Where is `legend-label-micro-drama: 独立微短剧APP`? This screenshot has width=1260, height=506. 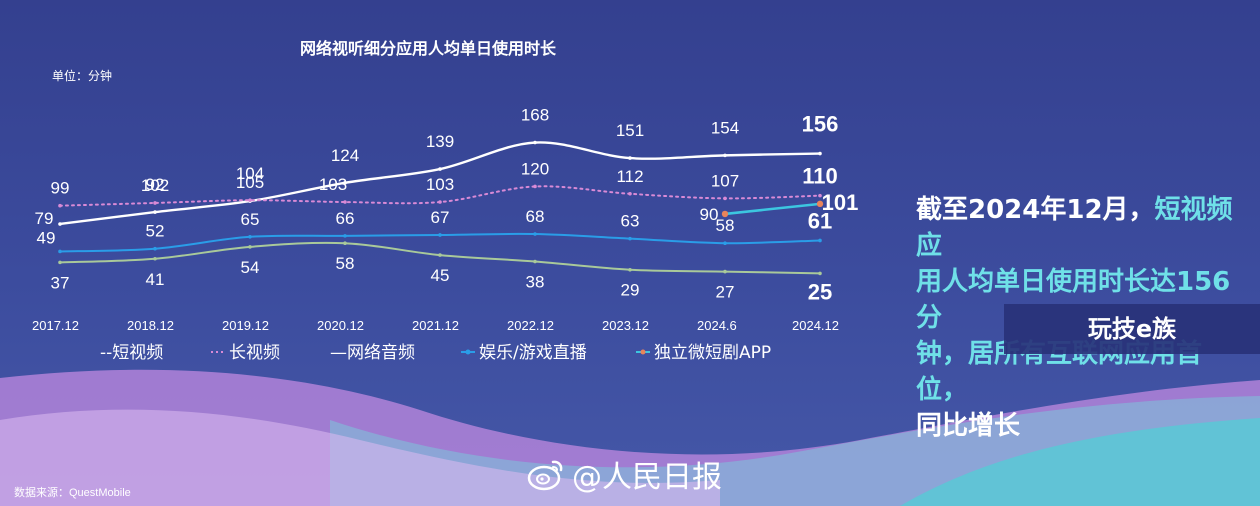 legend-label-micro-drama: 独立微短剧APP is located at coordinates (712, 353).